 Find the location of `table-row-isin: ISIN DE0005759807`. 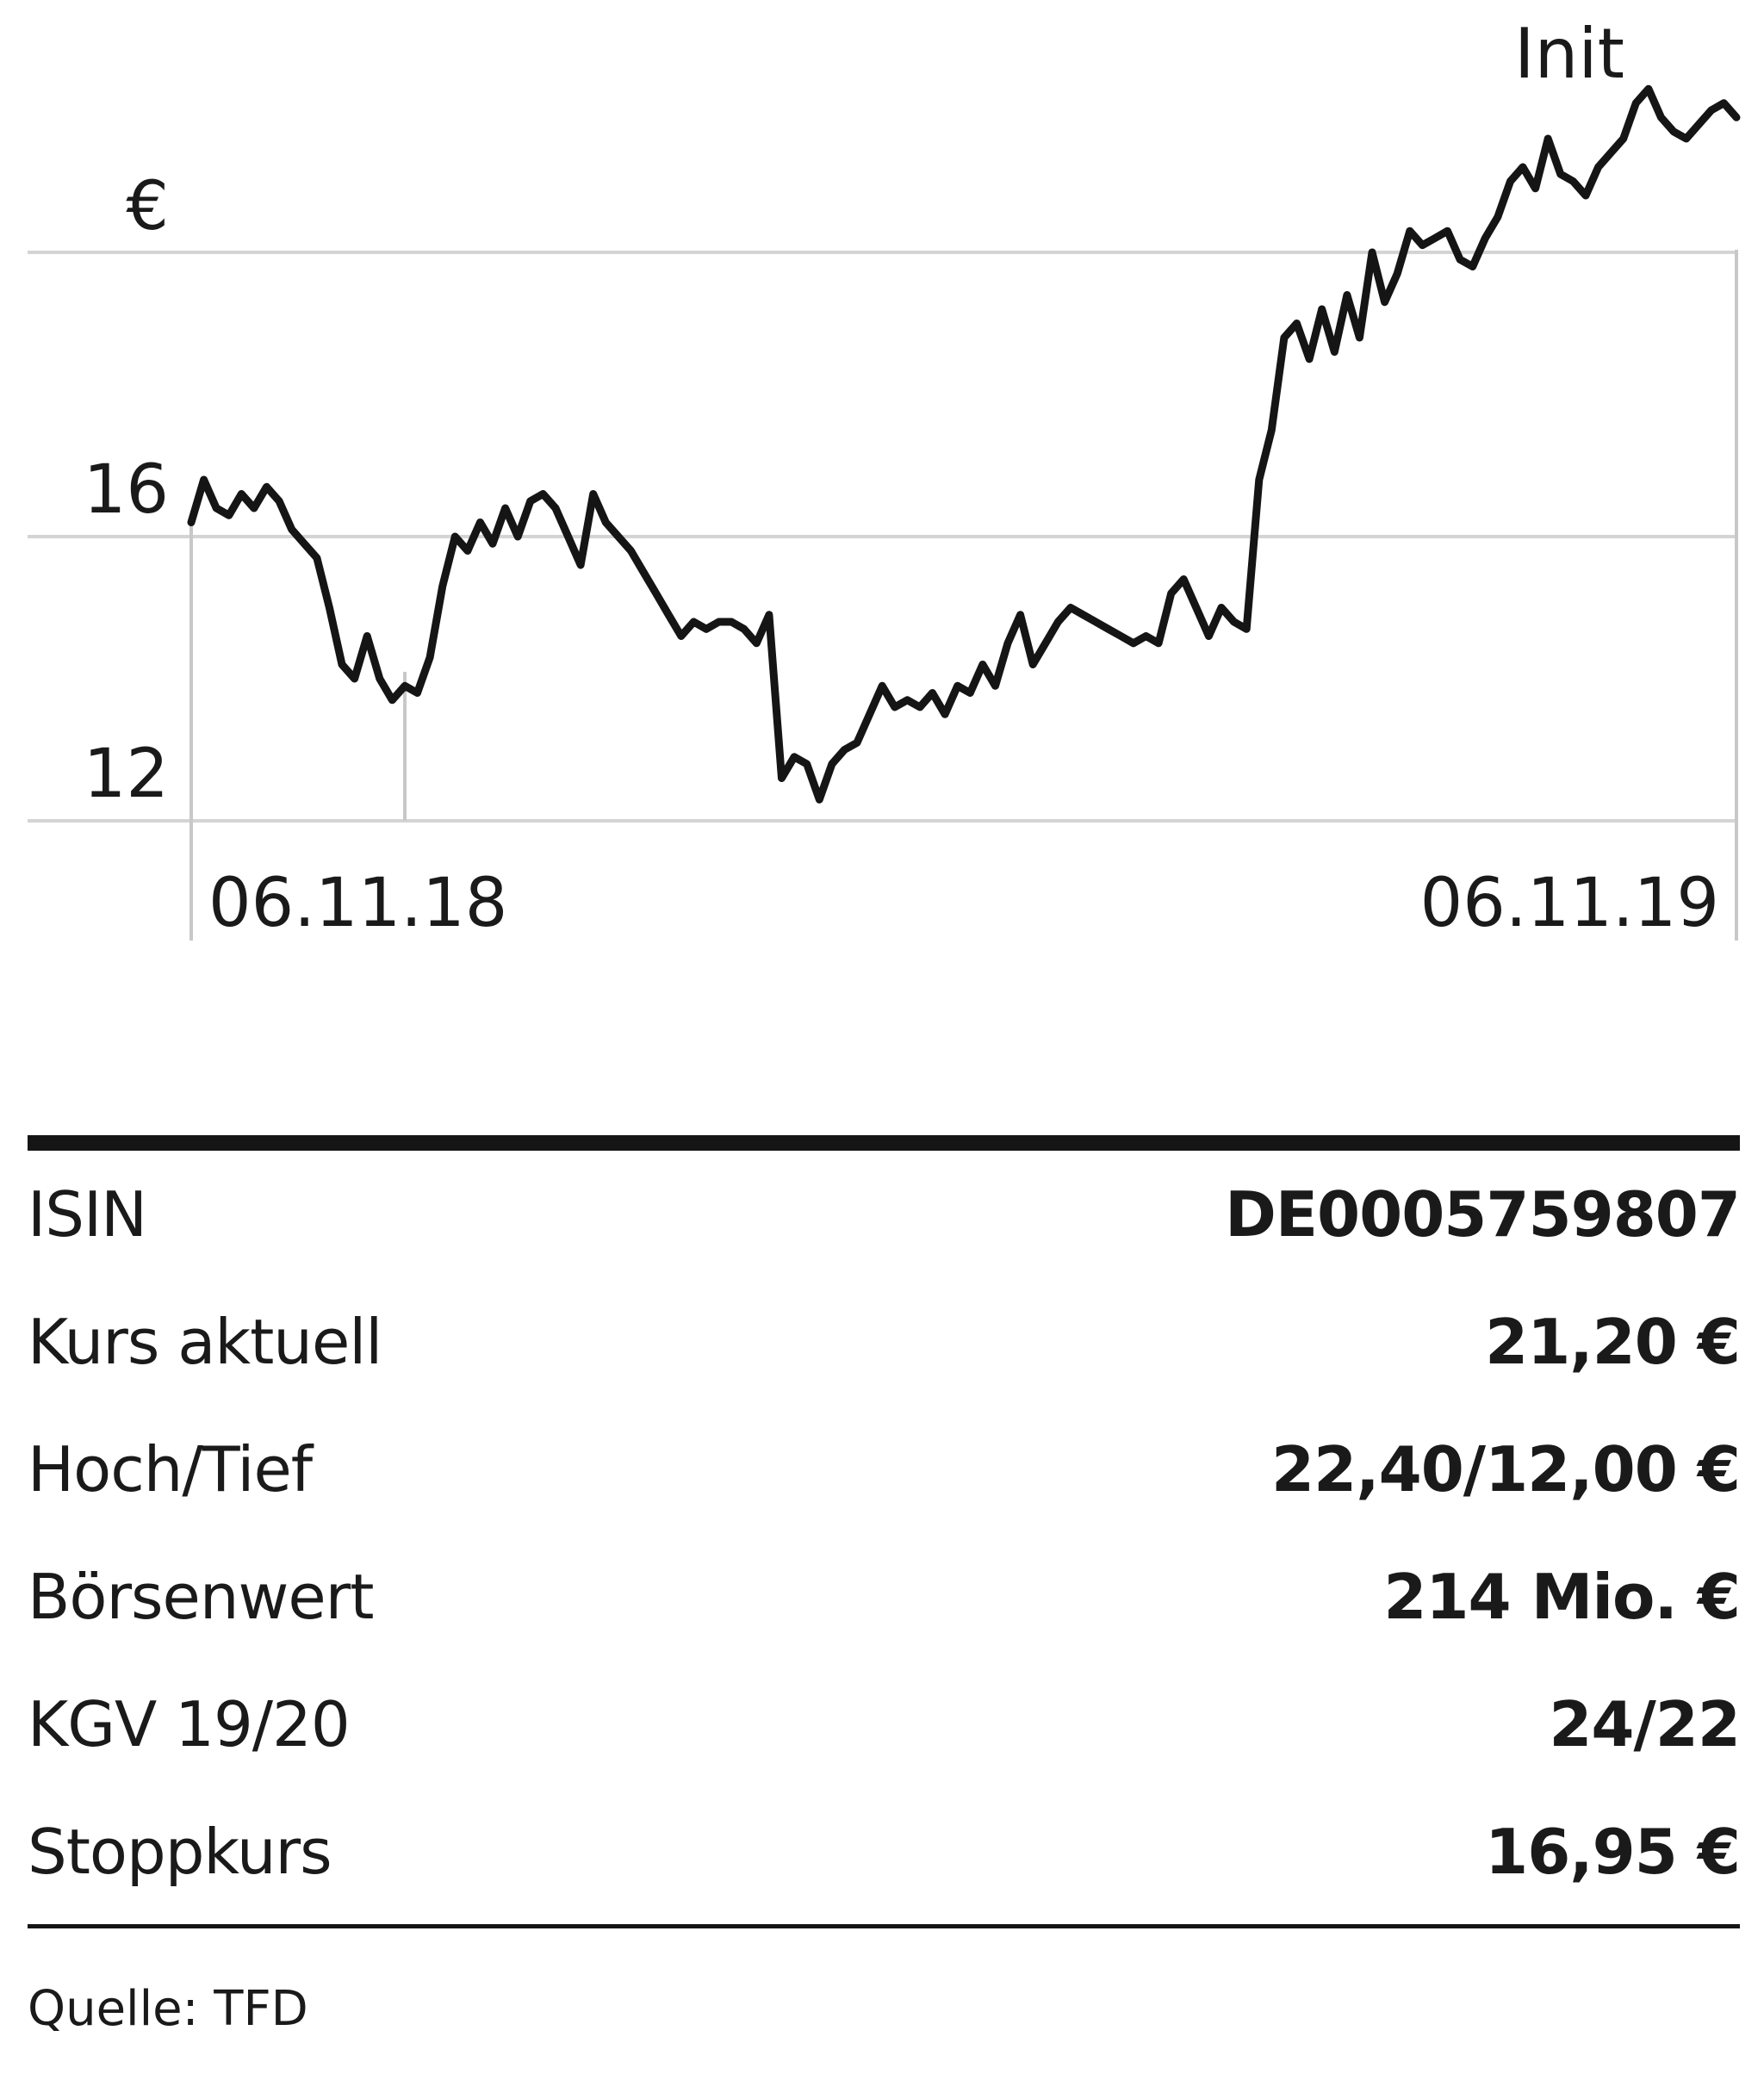

table-row-isin: ISIN DE0005759807 is located at coordinates (884, 1214).